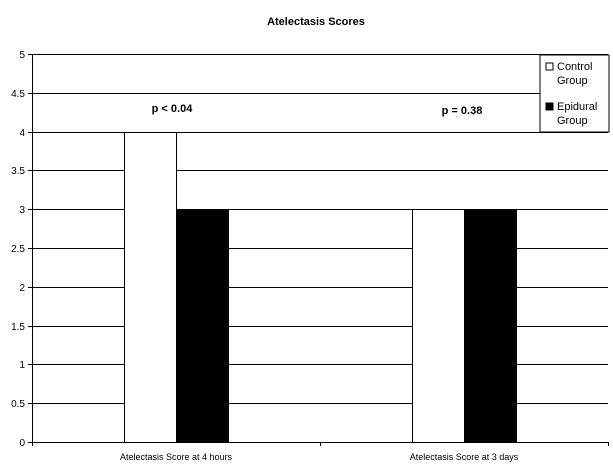  I want to click on annotation-p-value-4-hours: p < 0.04, so click(173, 109).